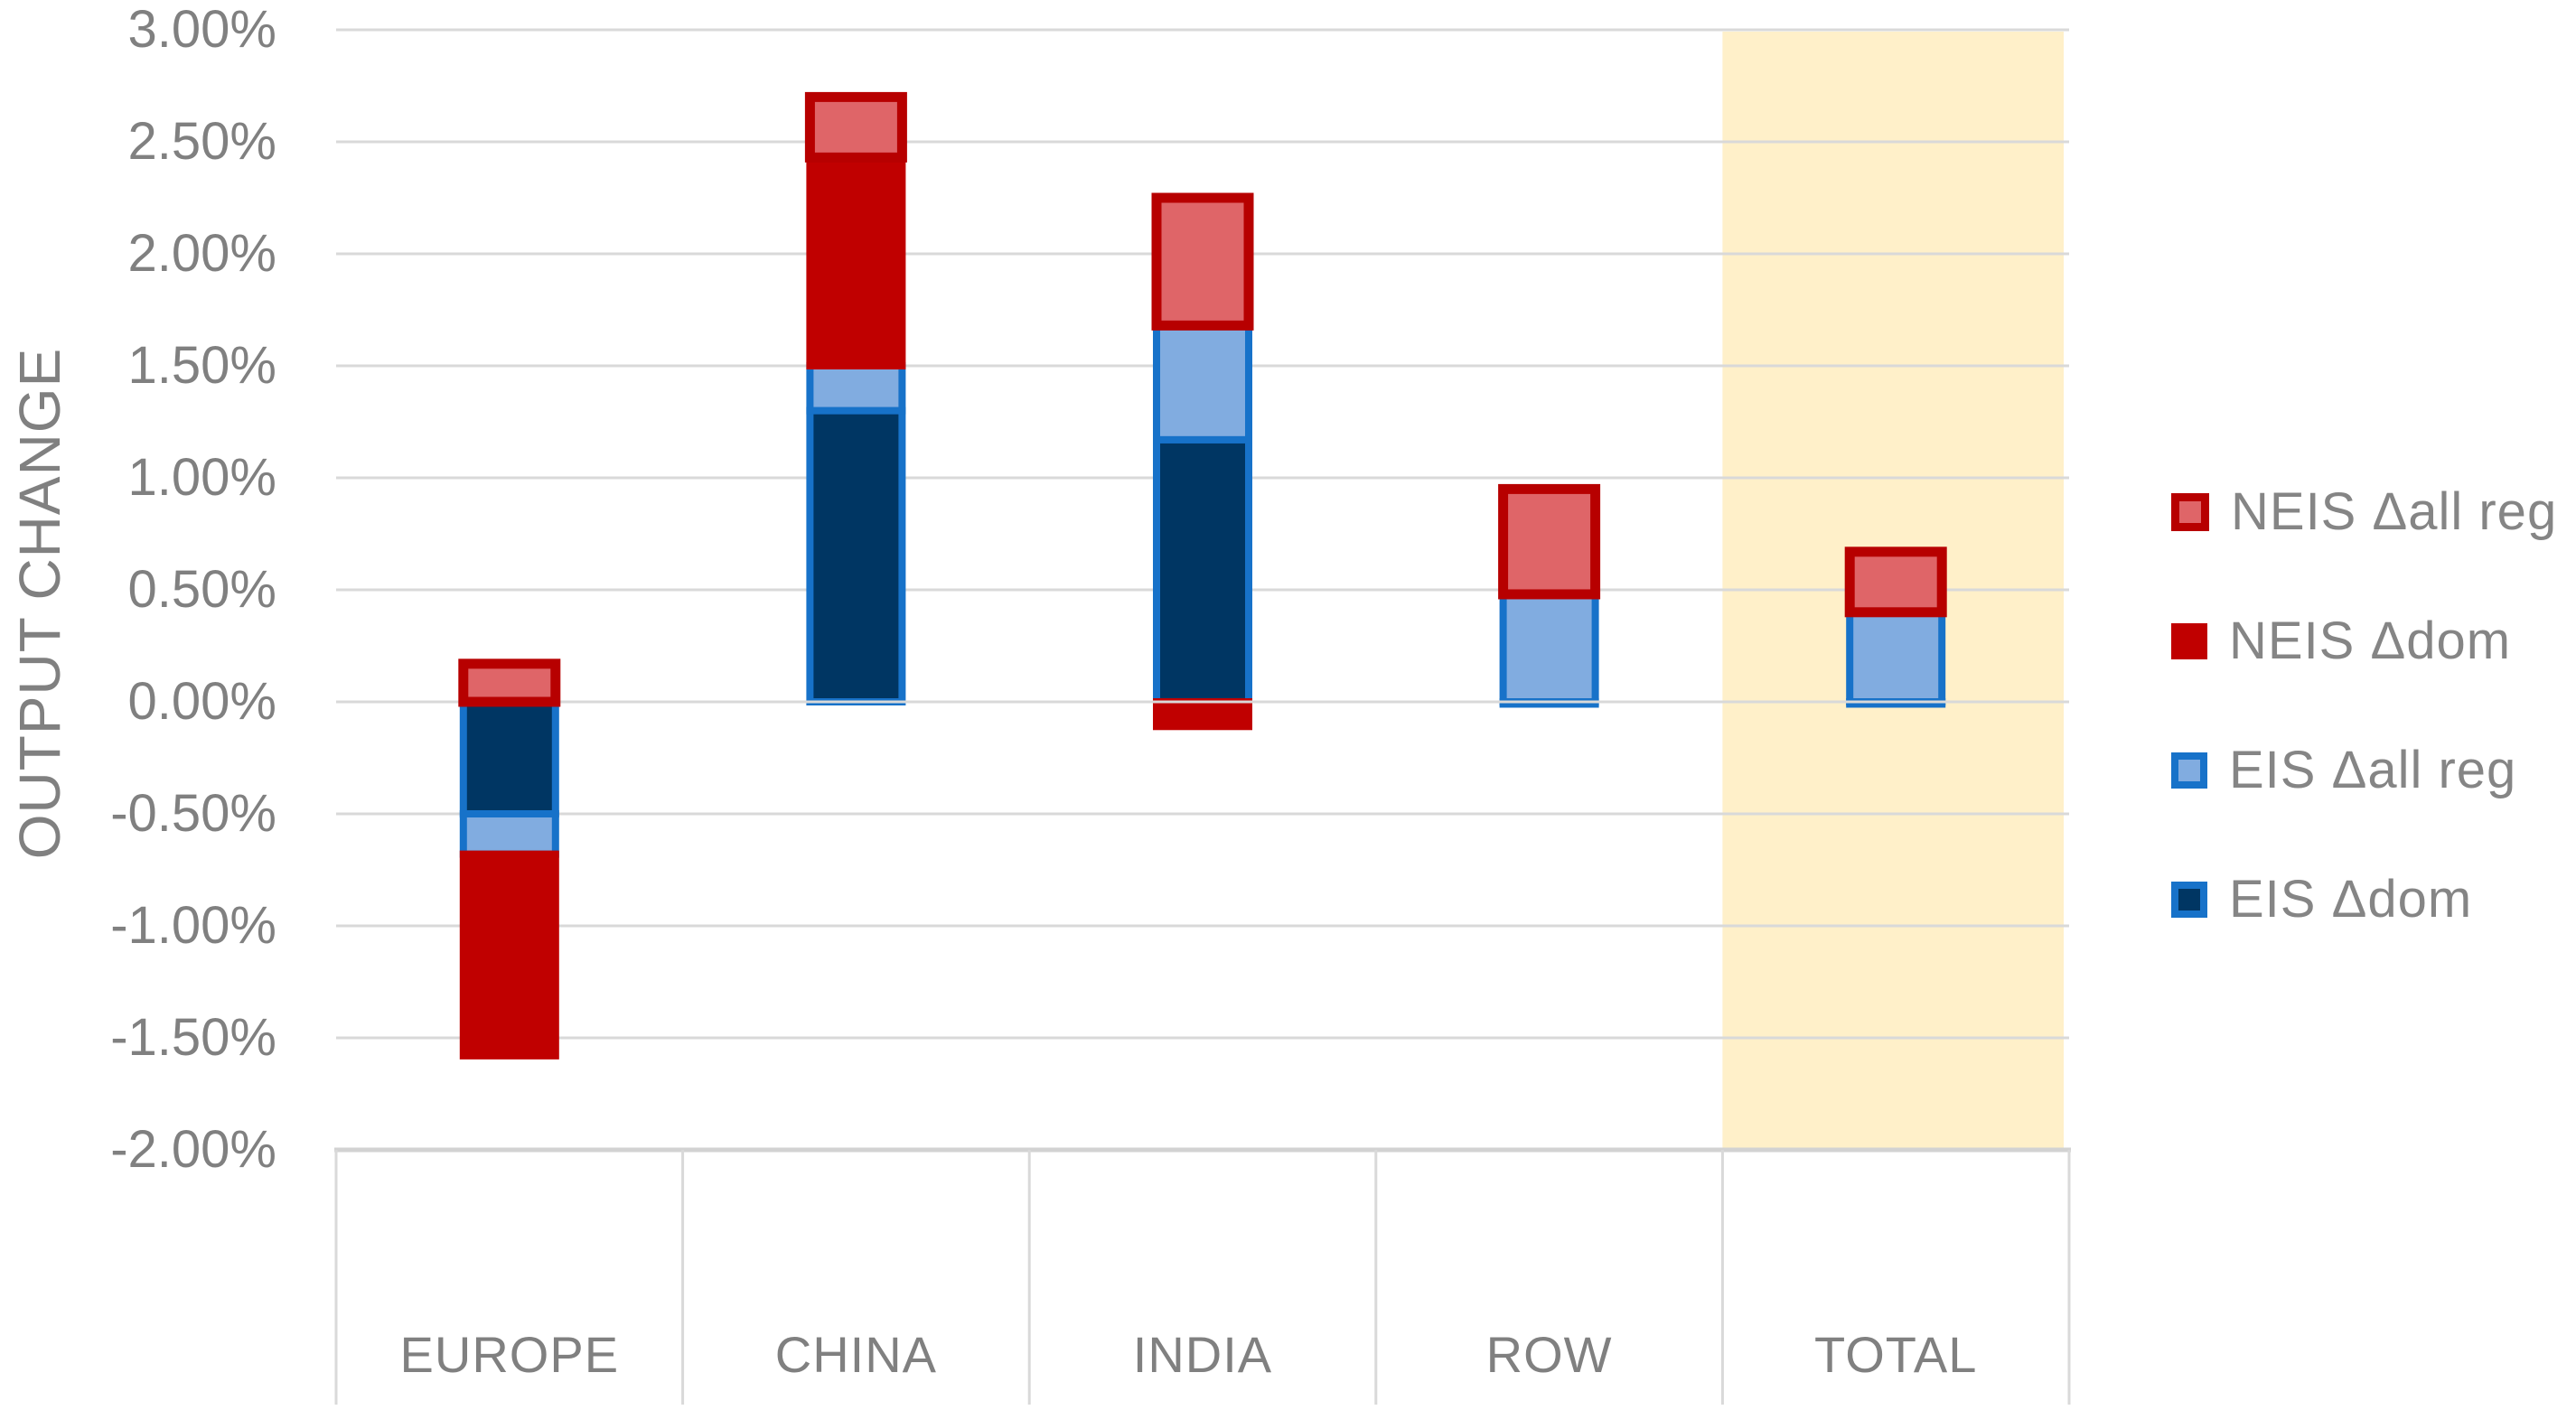  Describe the element at coordinates (201, 701) in the screenshot. I see `y-tick-label: 0.00%` at that location.